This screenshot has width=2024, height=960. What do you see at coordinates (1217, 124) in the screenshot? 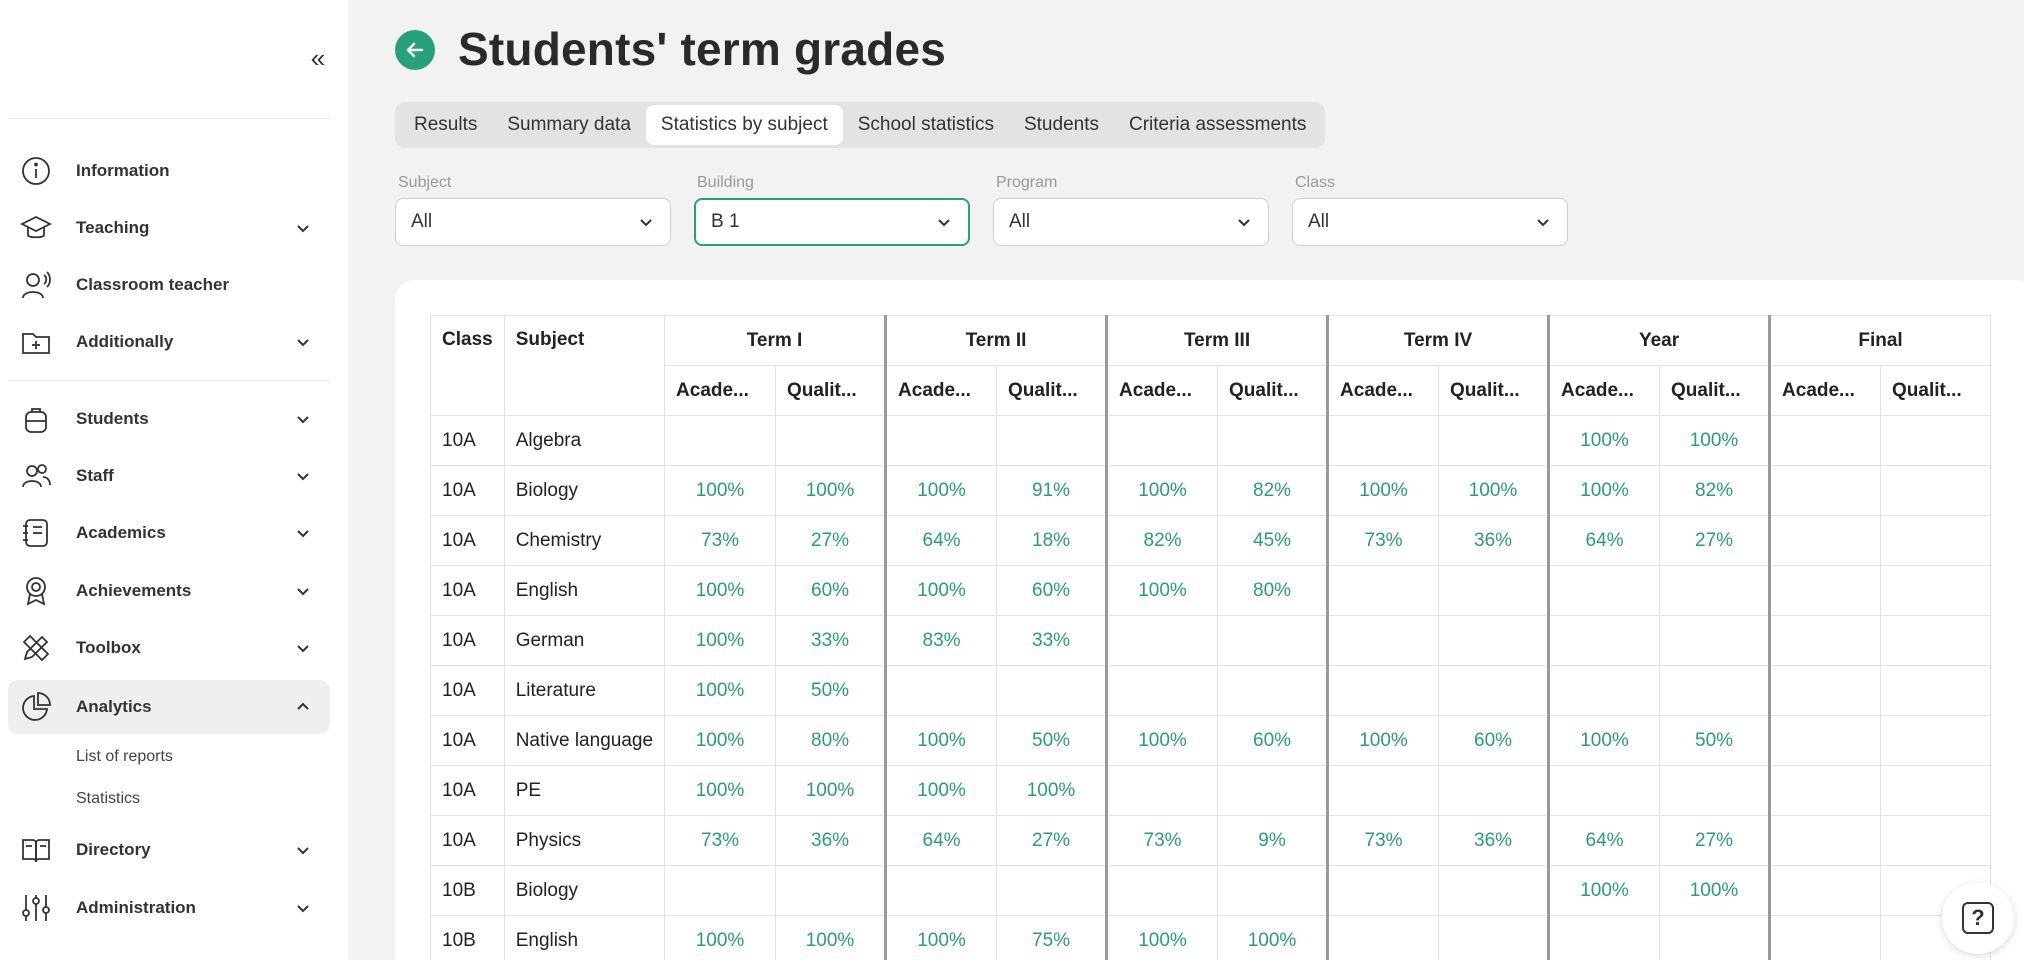
I see `tab-criteria-assessments: Criteria assessments` at bounding box center [1217, 124].